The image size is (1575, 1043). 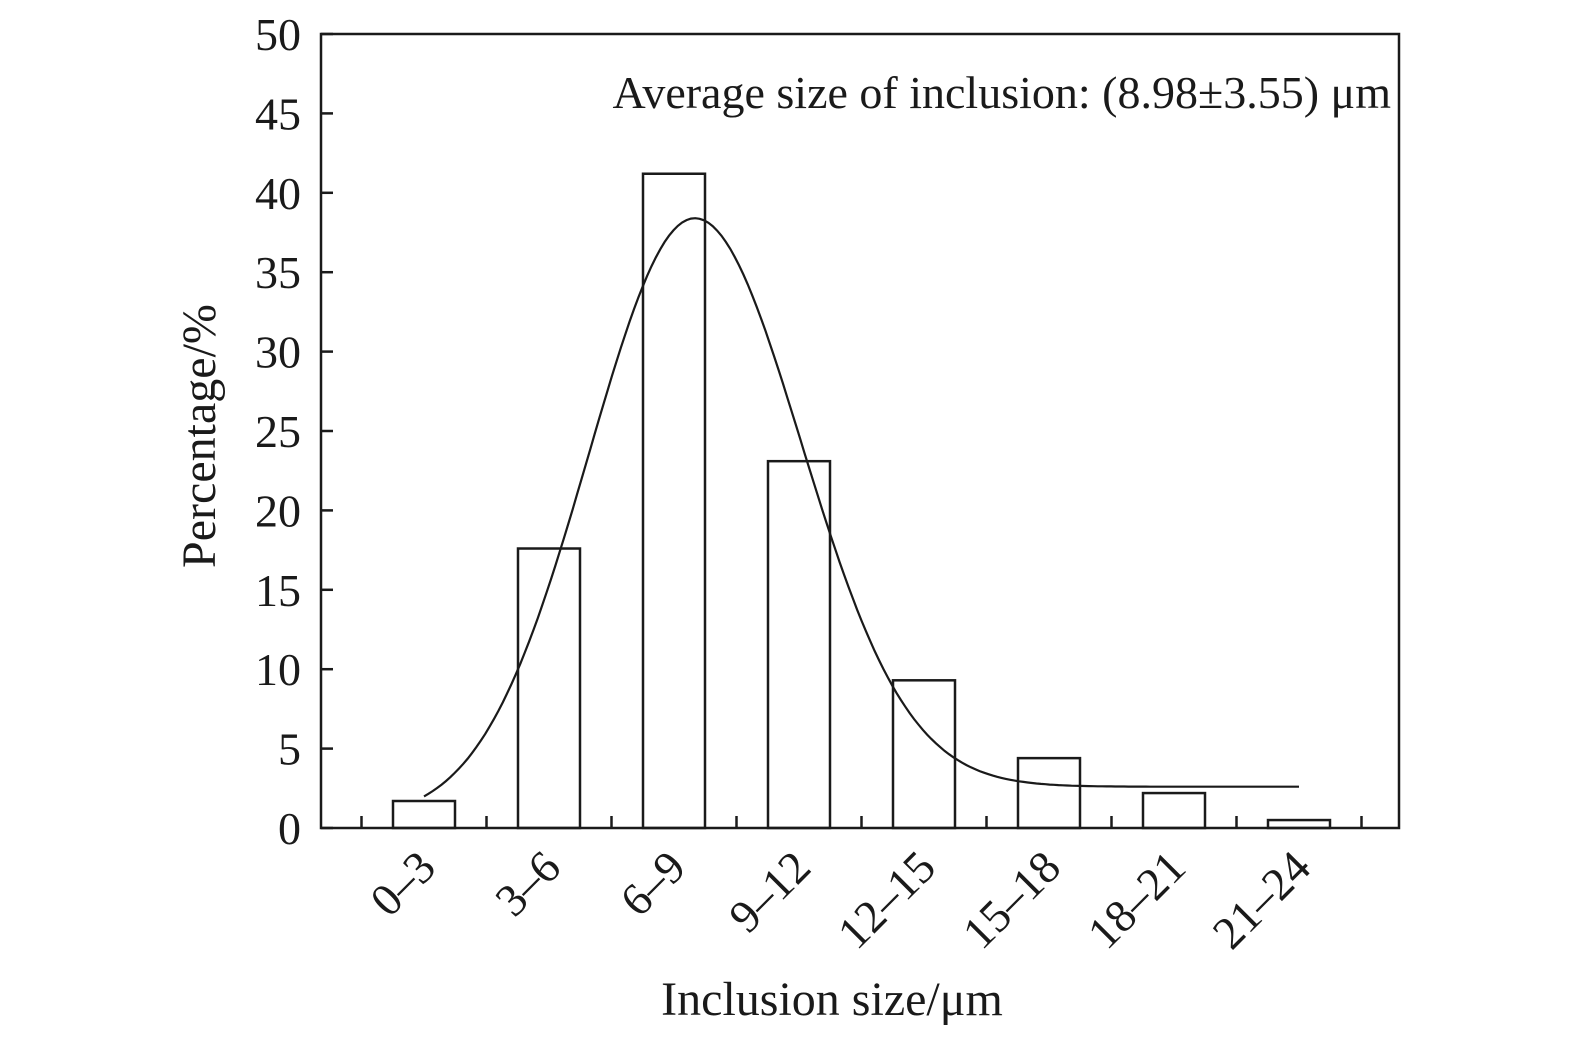 I want to click on y-axis-tick-labels: 0 5 10 15 20 25 30 35 40 45 50, so click(x=278, y=431).